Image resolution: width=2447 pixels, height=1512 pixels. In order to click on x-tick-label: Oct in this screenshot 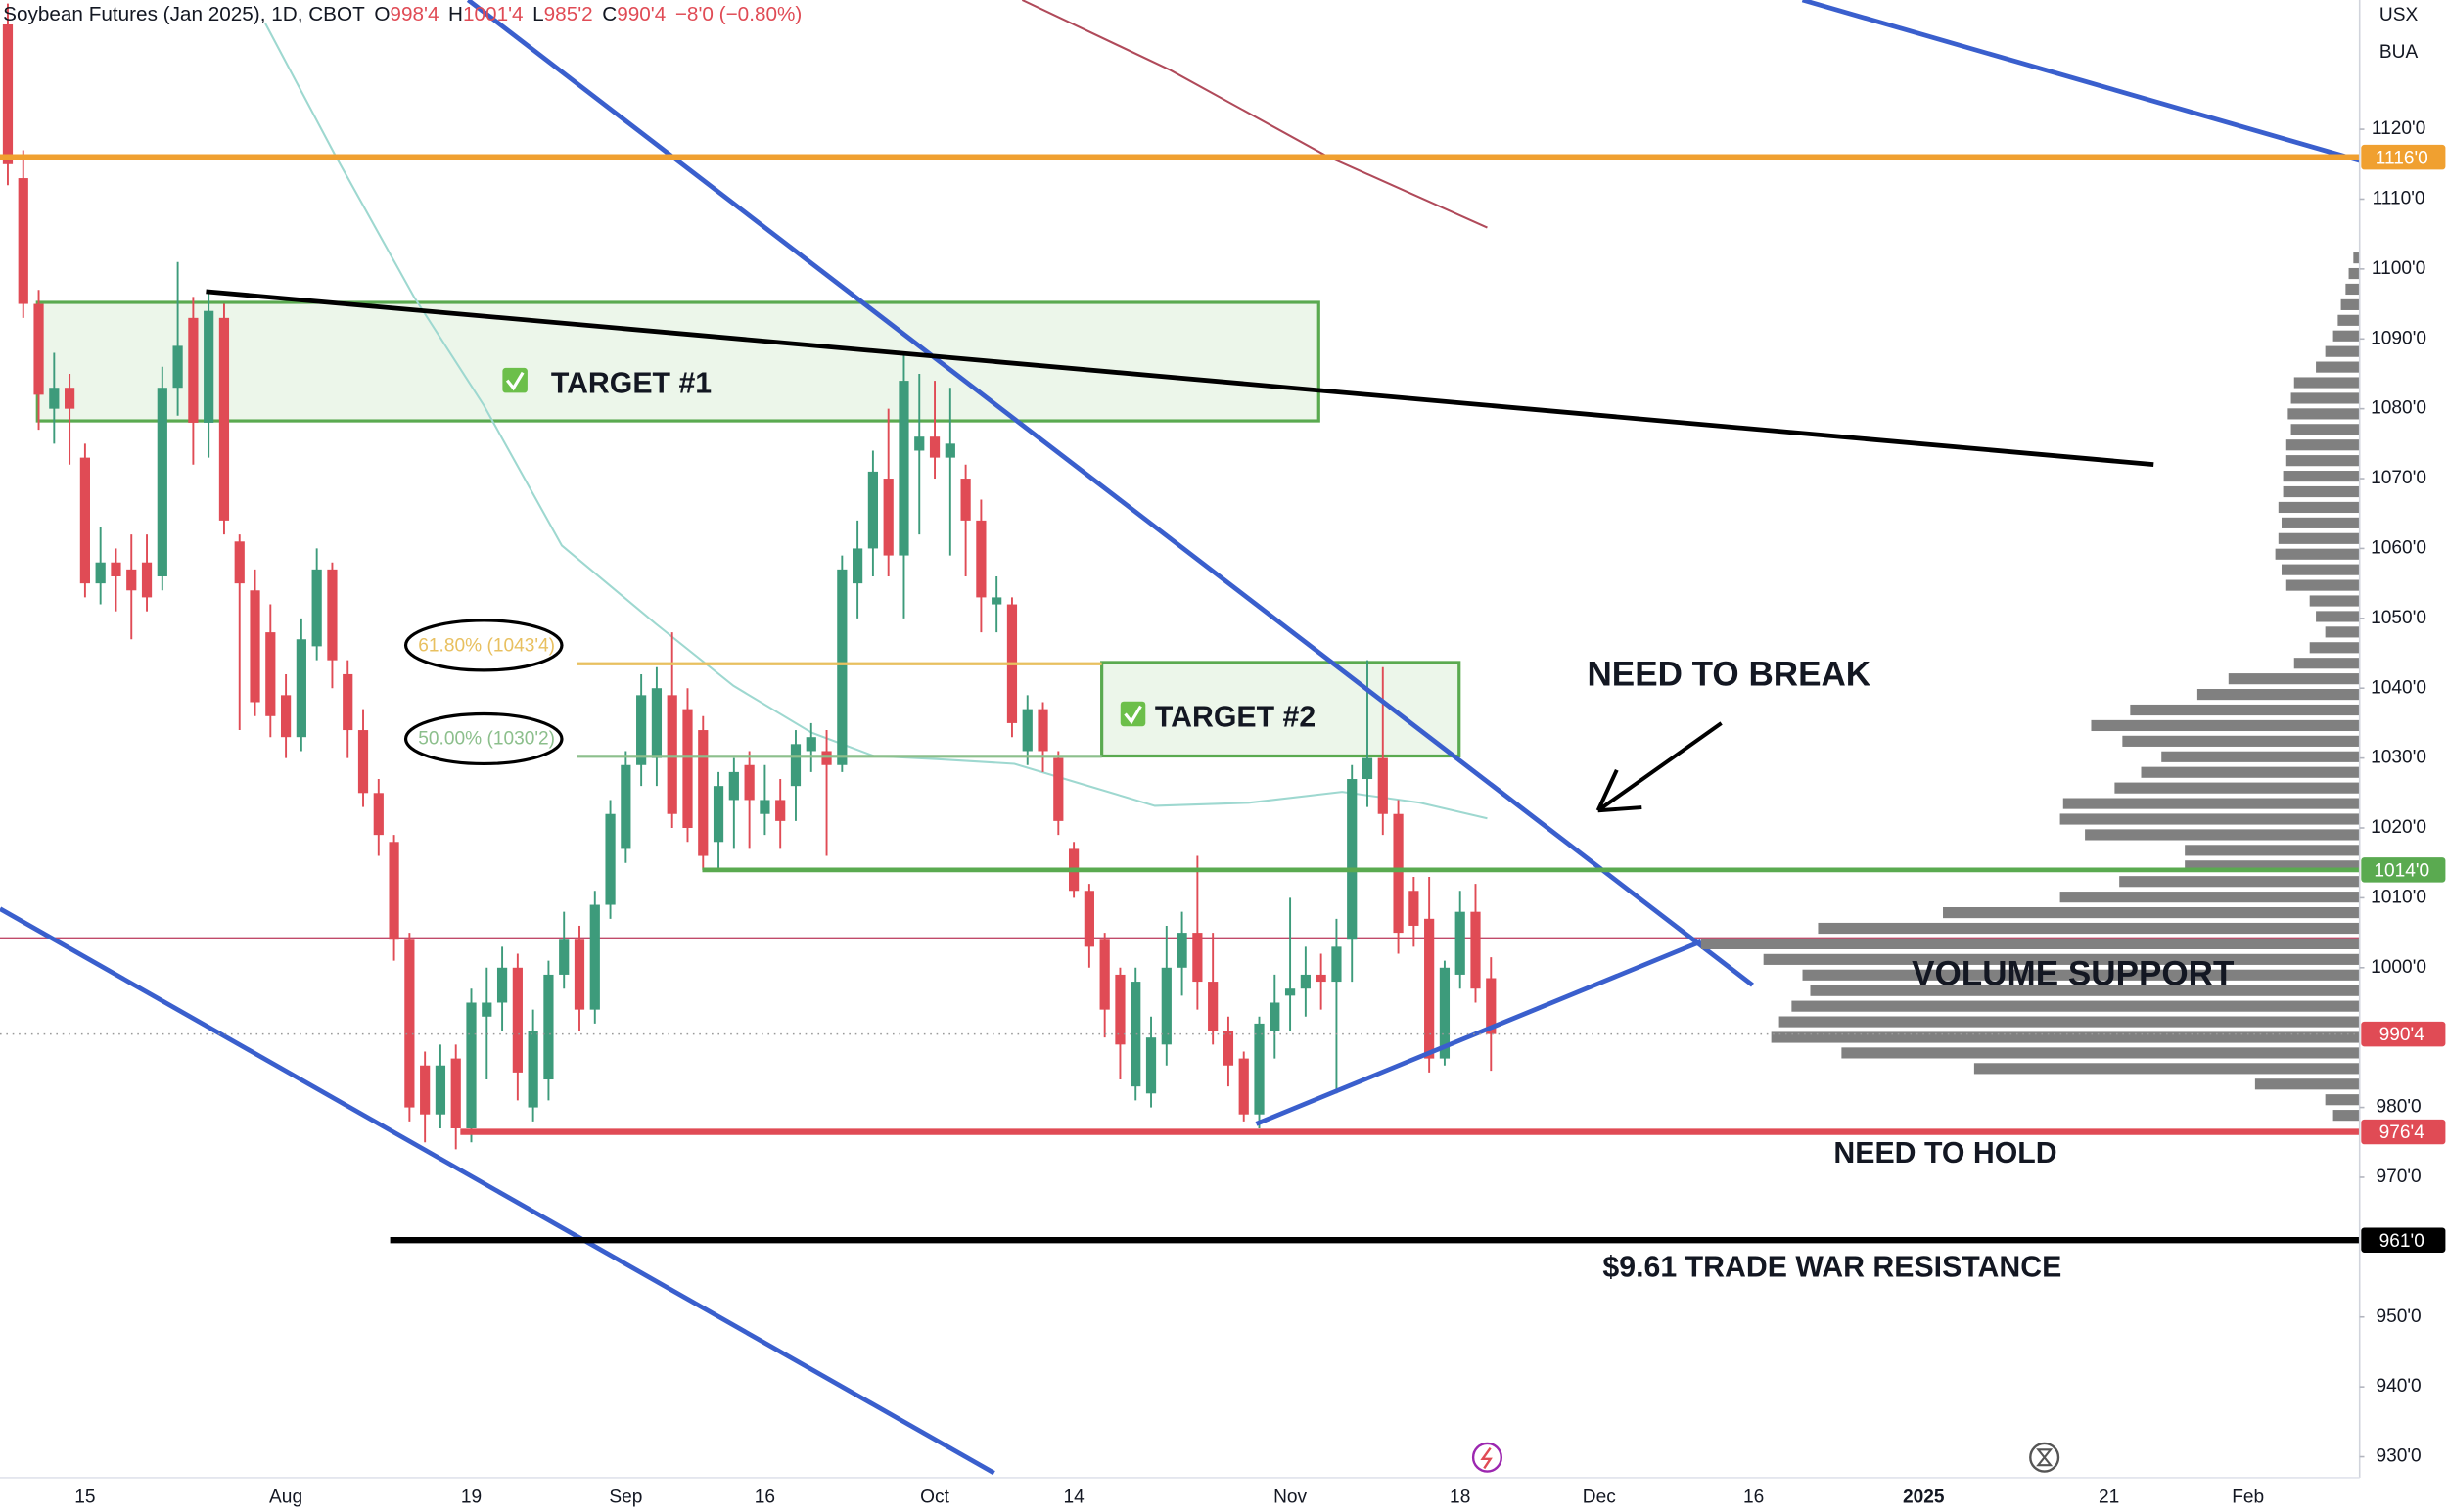, I will do `click(934, 1498)`.